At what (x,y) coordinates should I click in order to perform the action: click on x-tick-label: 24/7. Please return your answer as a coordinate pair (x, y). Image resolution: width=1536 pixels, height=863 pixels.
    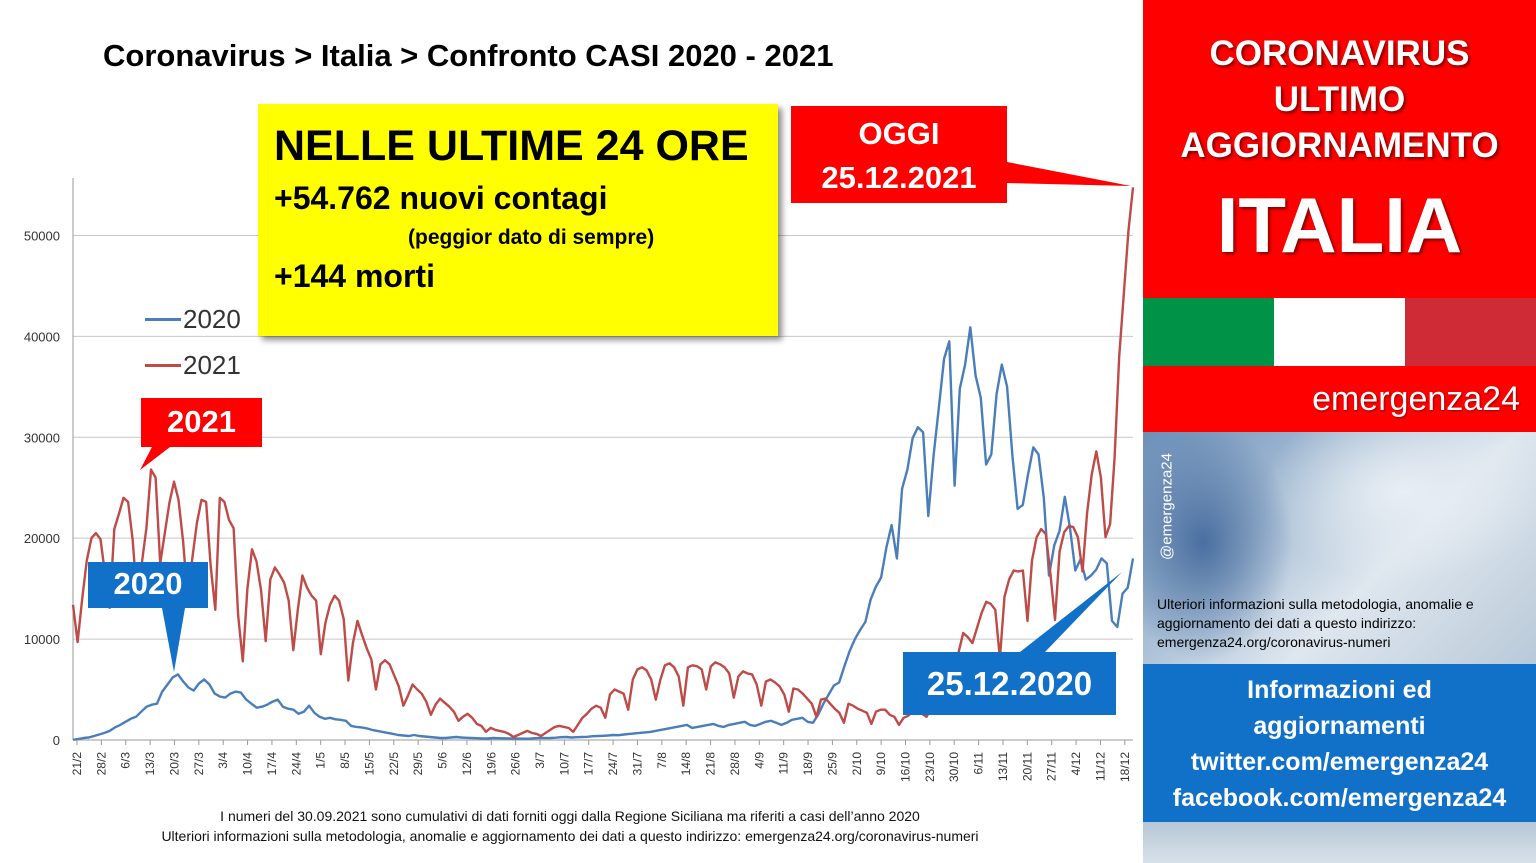
    Looking at the image, I should click on (613, 764).